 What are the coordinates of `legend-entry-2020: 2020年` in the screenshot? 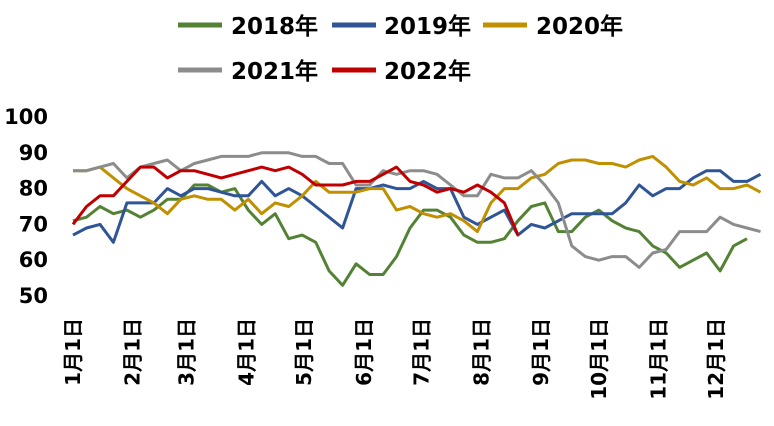 It's located at (553, 26).